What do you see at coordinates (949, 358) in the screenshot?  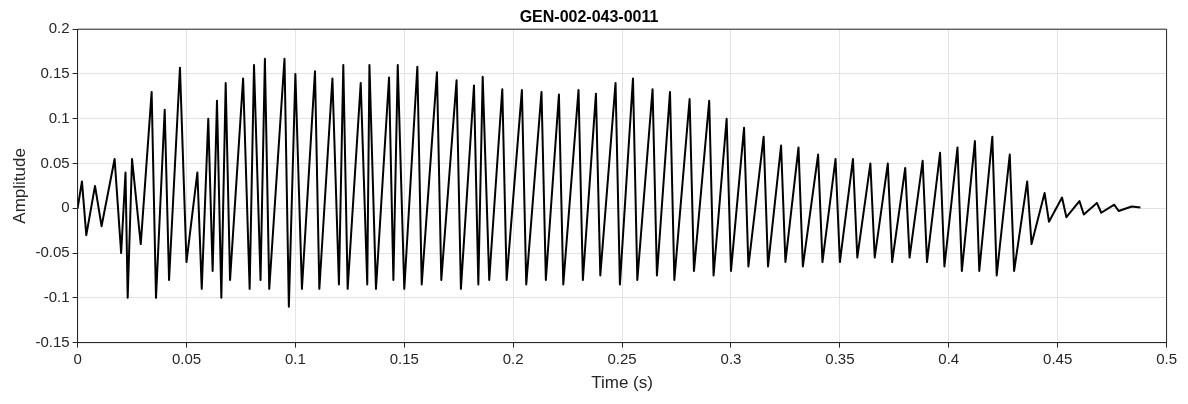 I see `x-tick-label: 0.4` at bounding box center [949, 358].